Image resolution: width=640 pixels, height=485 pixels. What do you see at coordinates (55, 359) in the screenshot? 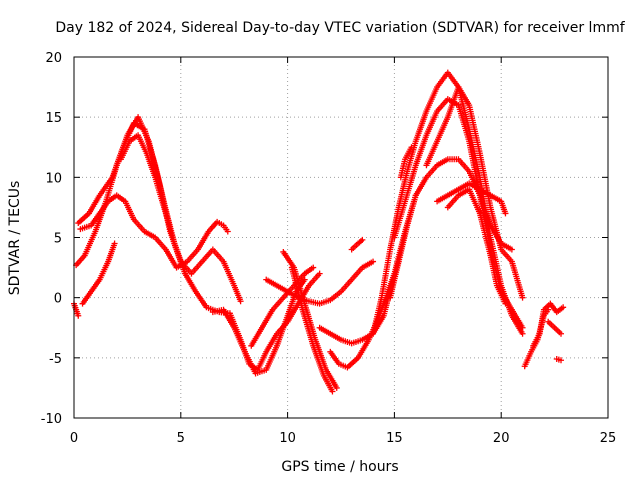
I see `y-tick-label: -5` at bounding box center [55, 359].